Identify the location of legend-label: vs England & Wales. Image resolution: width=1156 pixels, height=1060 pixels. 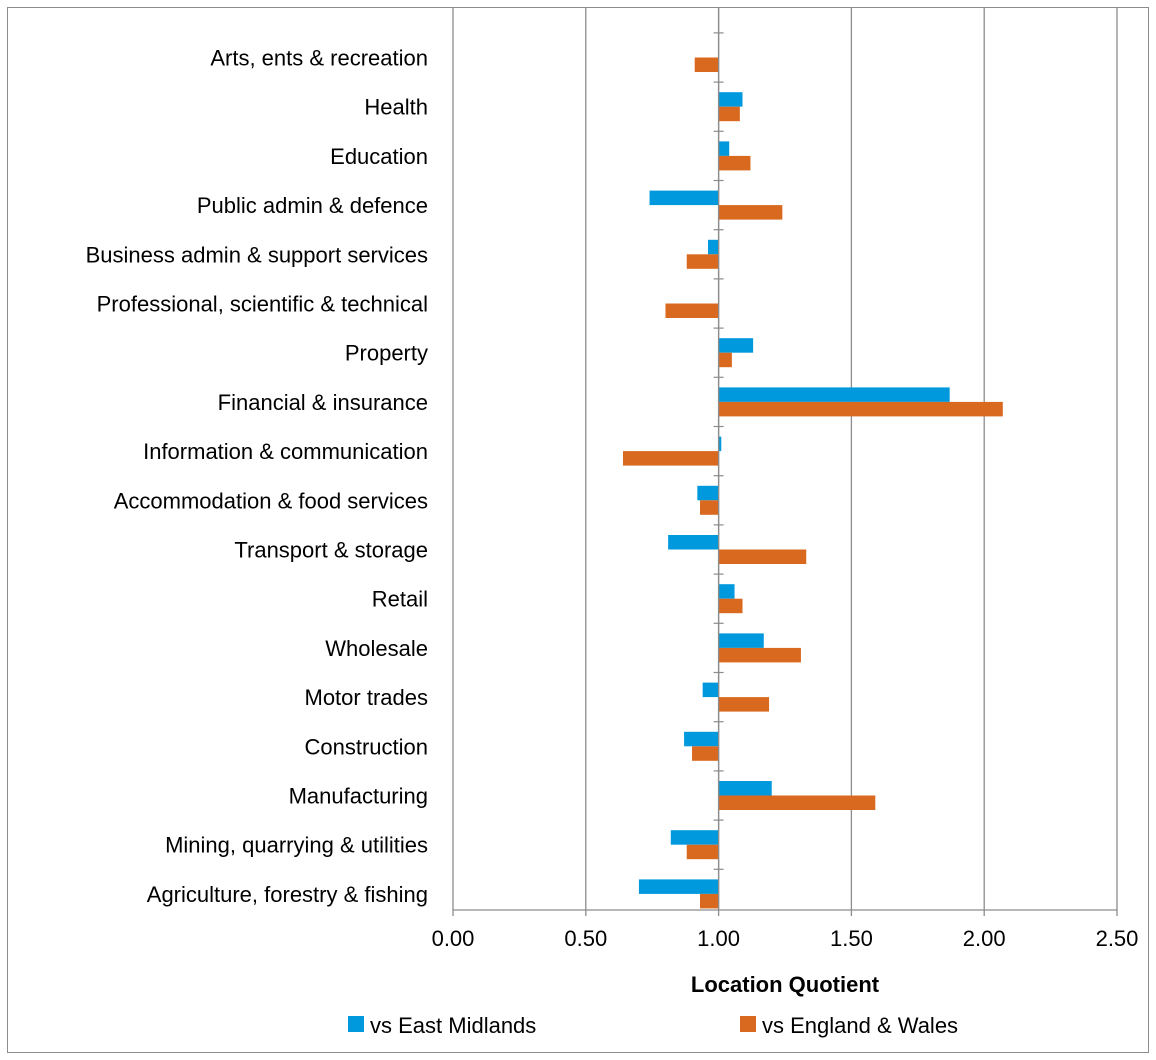
(860, 1025).